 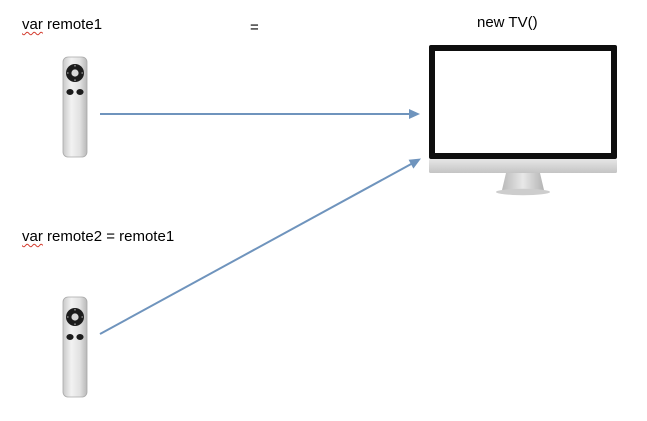 What do you see at coordinates (254, 27) in the screenshot?
I see `equals-sign: =` at bounding box center [254, 27].